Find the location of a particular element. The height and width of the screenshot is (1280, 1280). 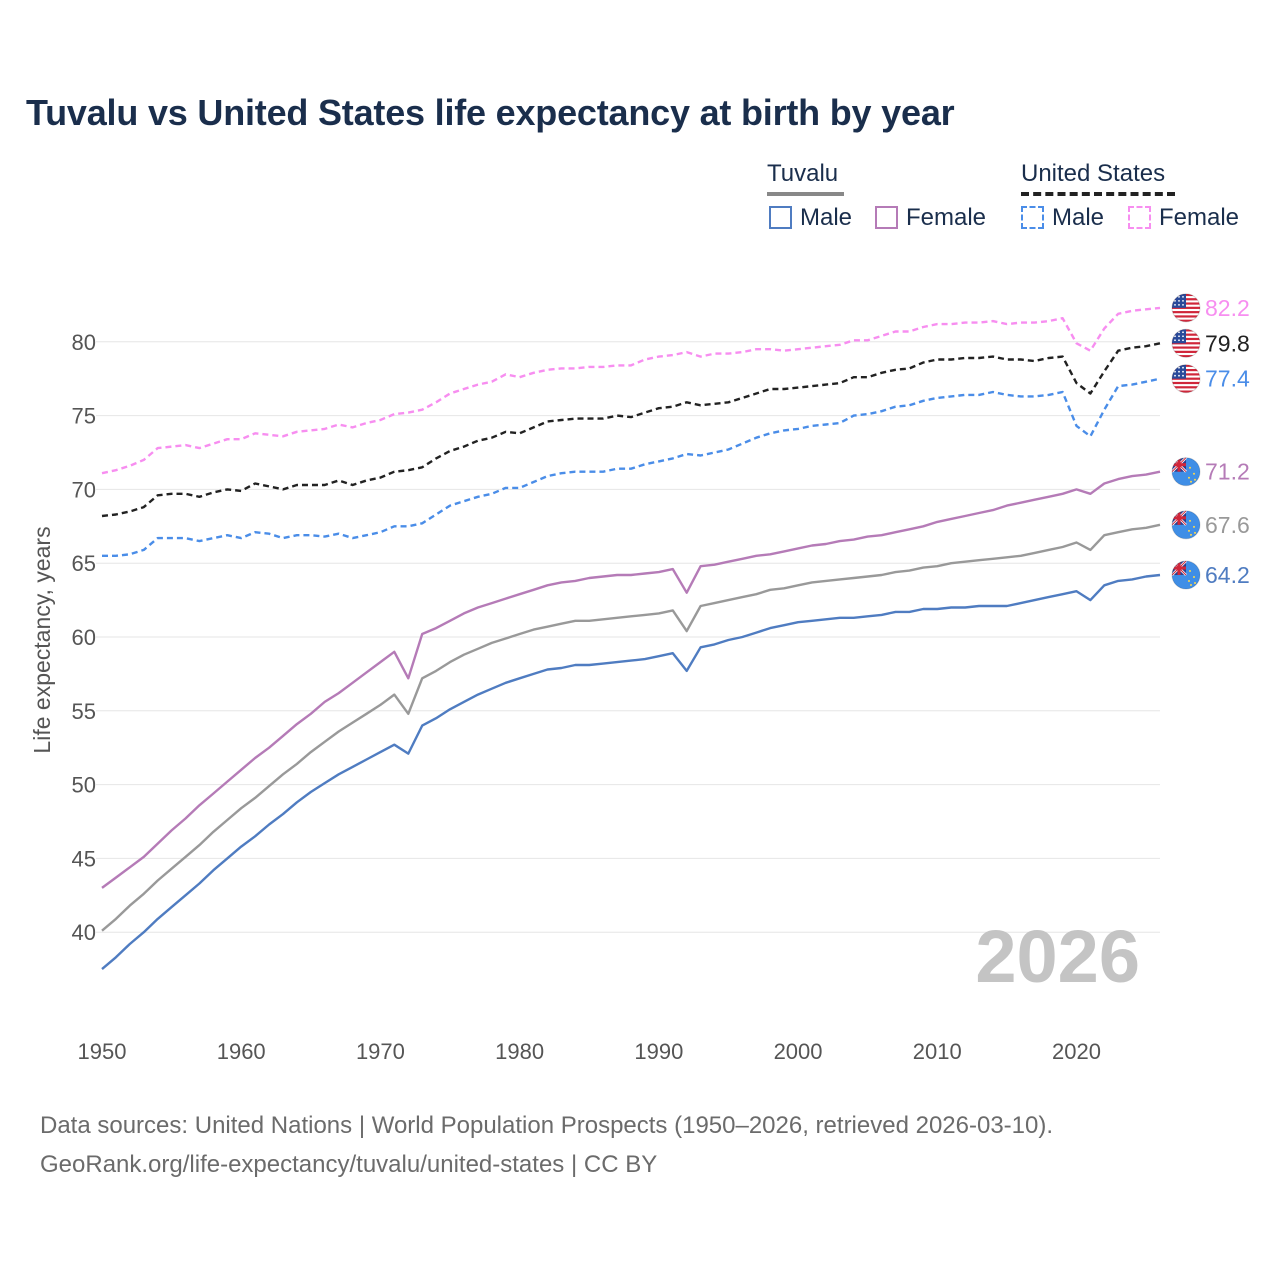

end-marker-united-states-total: 79.8 is located at coordinates (1210, 343).